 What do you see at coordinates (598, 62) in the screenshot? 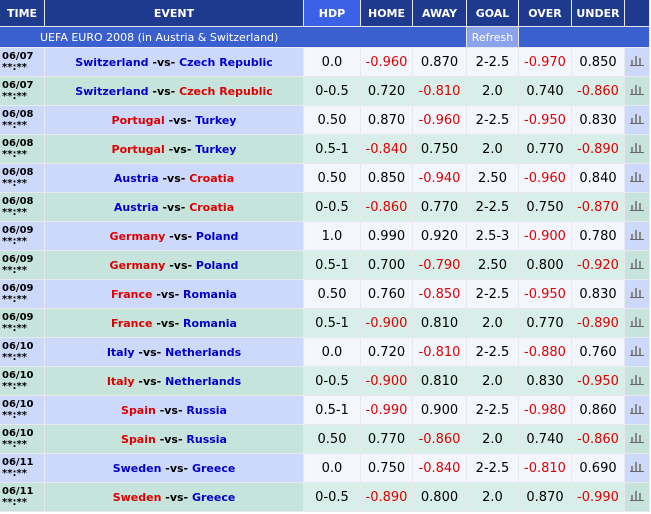
I see `under-odds: 0.850` at bounding box center [598, 62].